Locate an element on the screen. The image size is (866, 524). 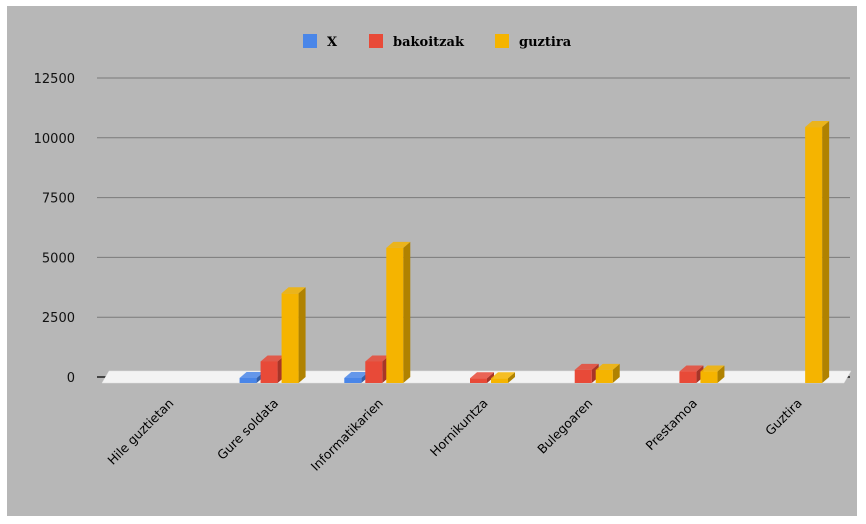
legend-label: X is located at coordinates (332, 42).